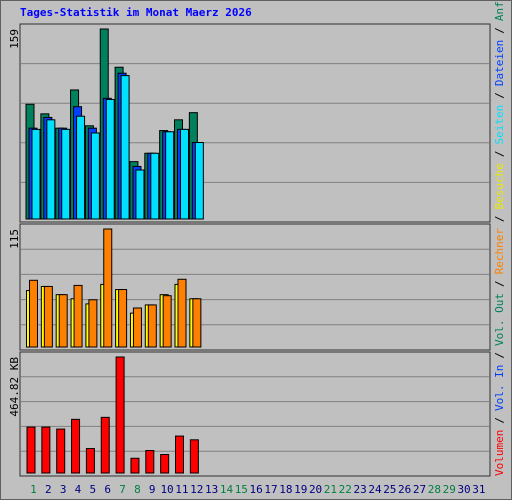 The image size is (512, 500). Describe the element at coordinates (330, 489) in the screenshot. I see `x-tick-label: 21` at that location.